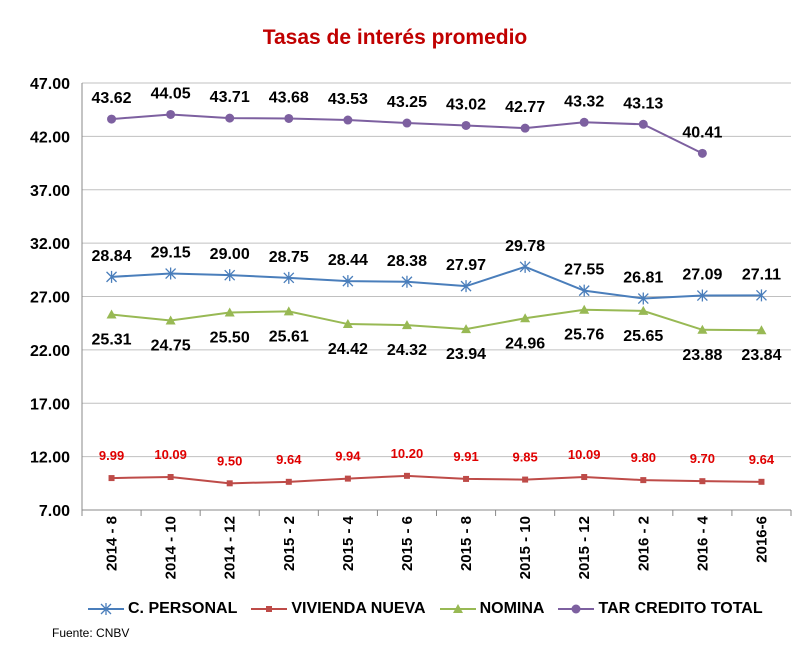 This screenshot has height=648, width=806. I want to click on data-label: 28.75, so click(289, 257).